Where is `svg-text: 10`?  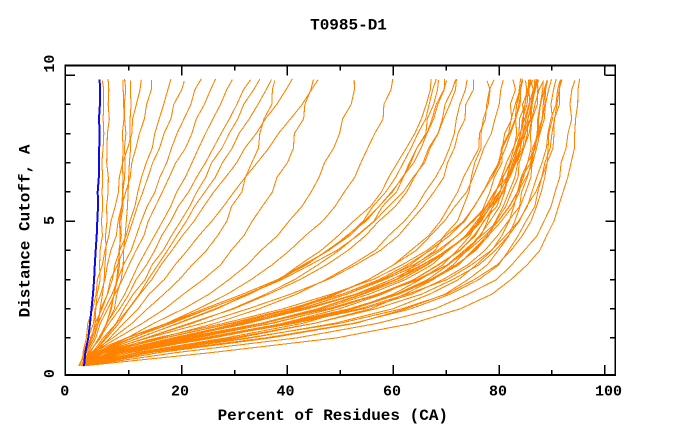
svg-text: 10 is located at coordinates (50, 64).